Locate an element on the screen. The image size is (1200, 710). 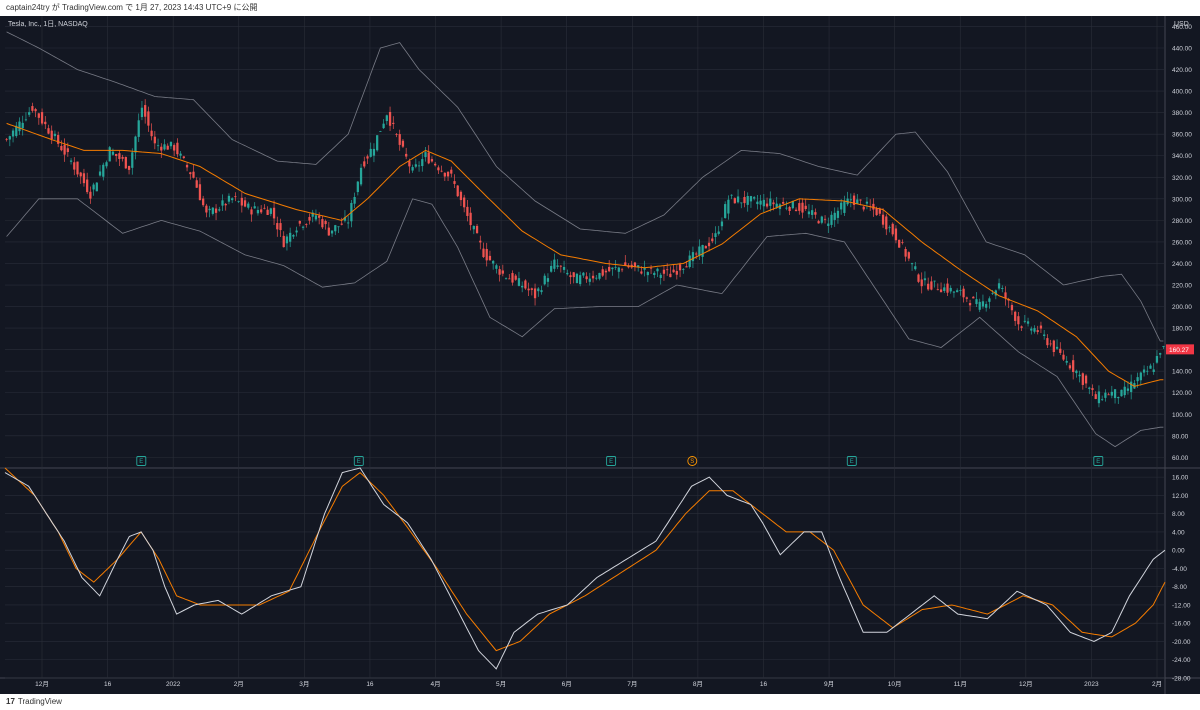
price-tick-label: 300.00 is located at coordinates (1182, 199).